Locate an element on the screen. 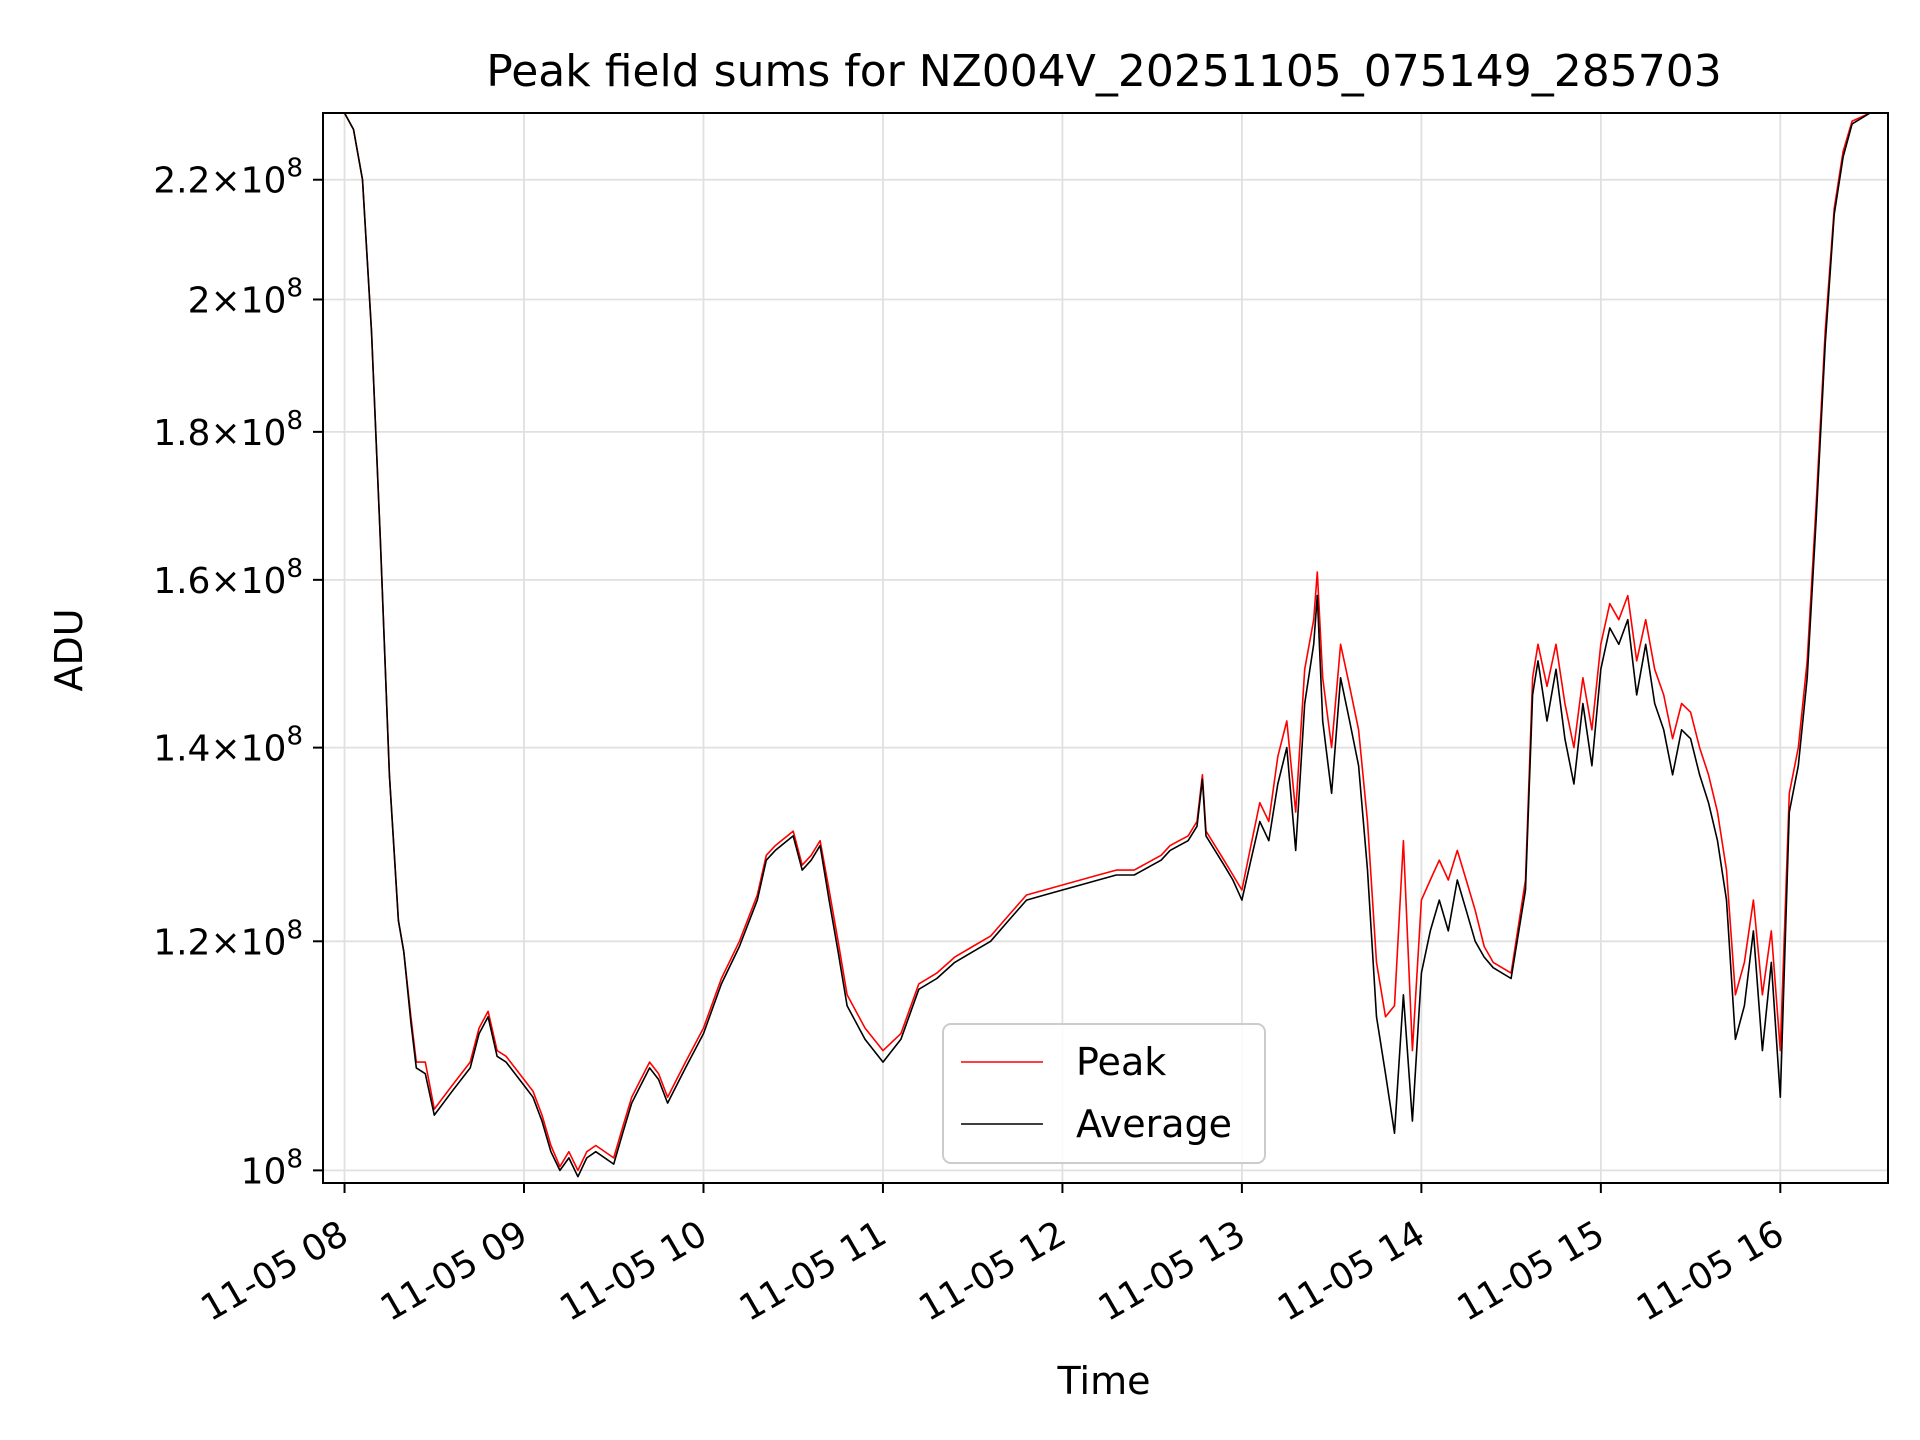  y-tick-label: 1.4×10⁸ is located at coordinates (228, 746).